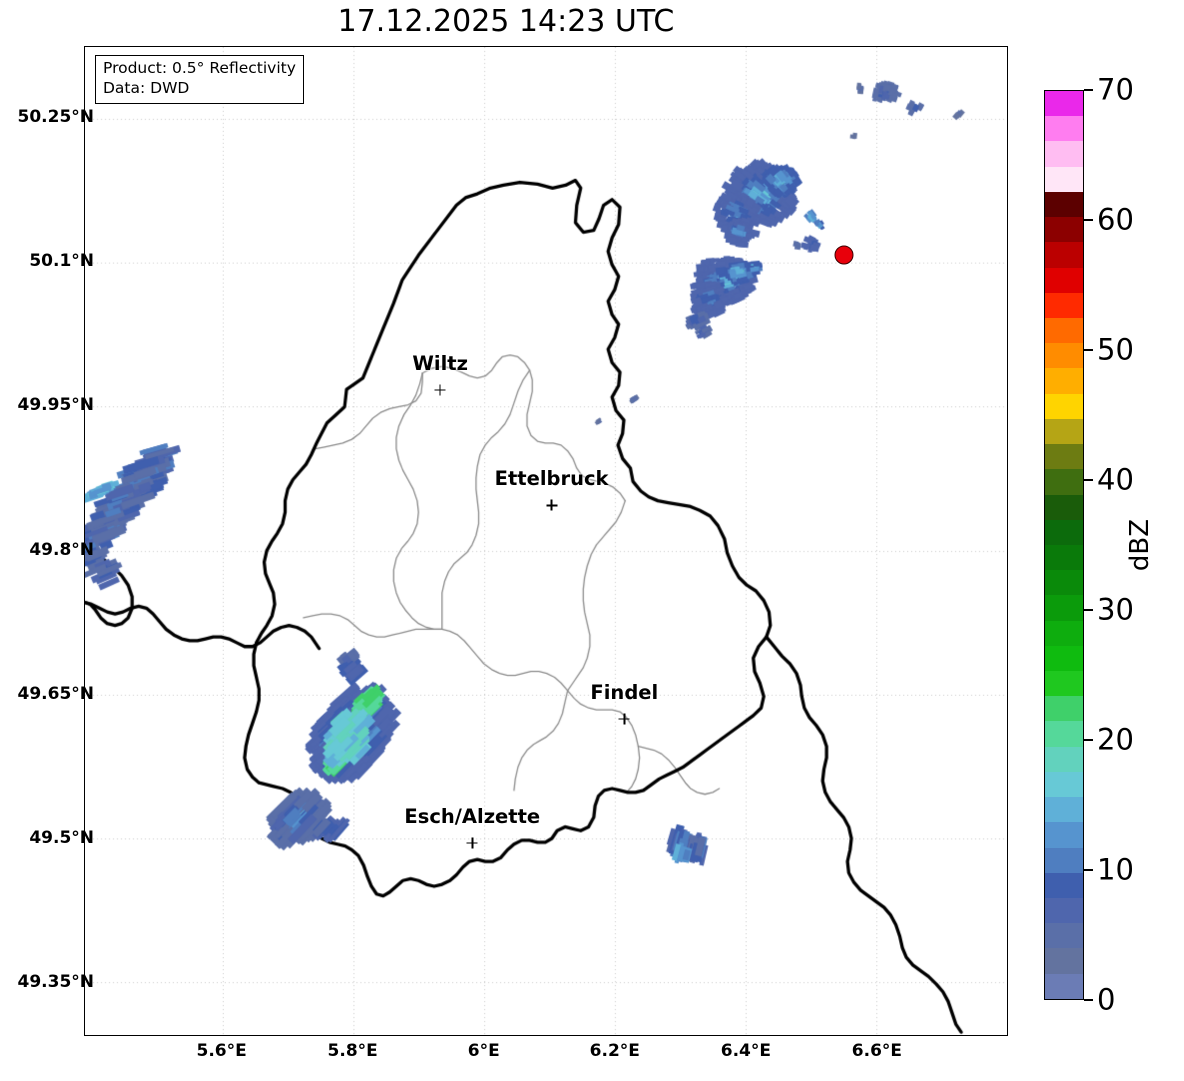 This screenshot has height=1081, width=1184. Describe the element at coordinates (56, 117) in the screenshot. I see `y-axis-tick-label: 50.25°N` at that location.